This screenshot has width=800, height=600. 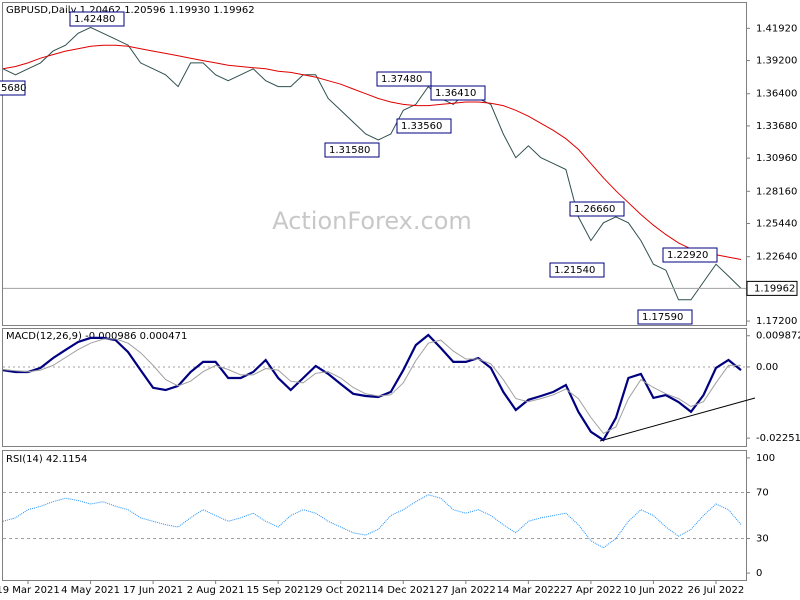 I want to click on x-tick-label: 27 Apr 2022, so click(x=591, y=590).